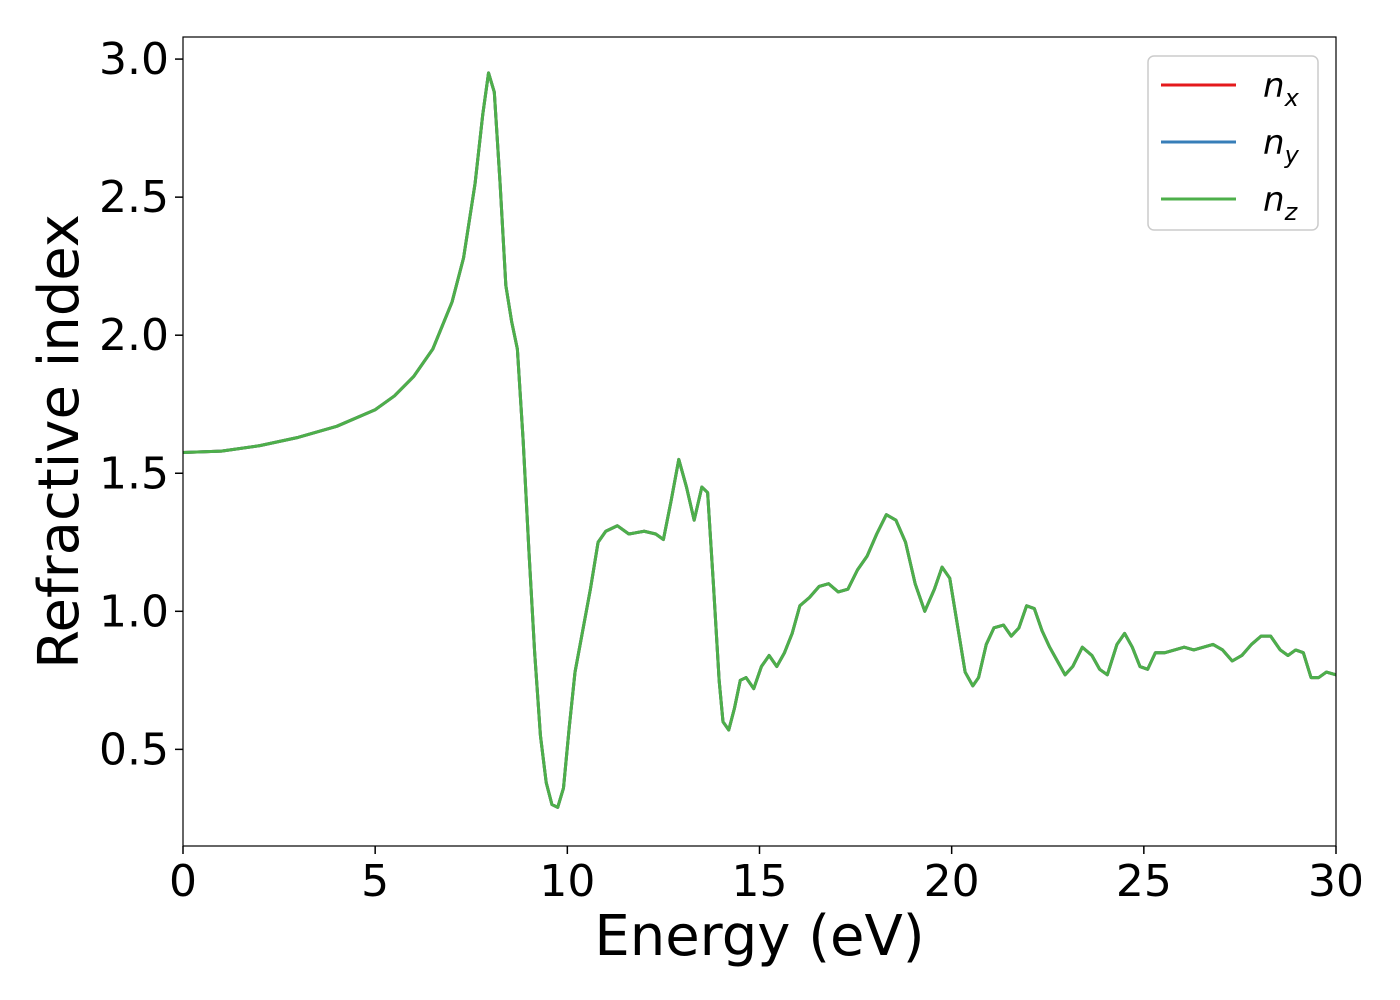  Describe the element at coordinates (134, 611) in the screenshot. I see `y-tick-label: 1.0` at that location.